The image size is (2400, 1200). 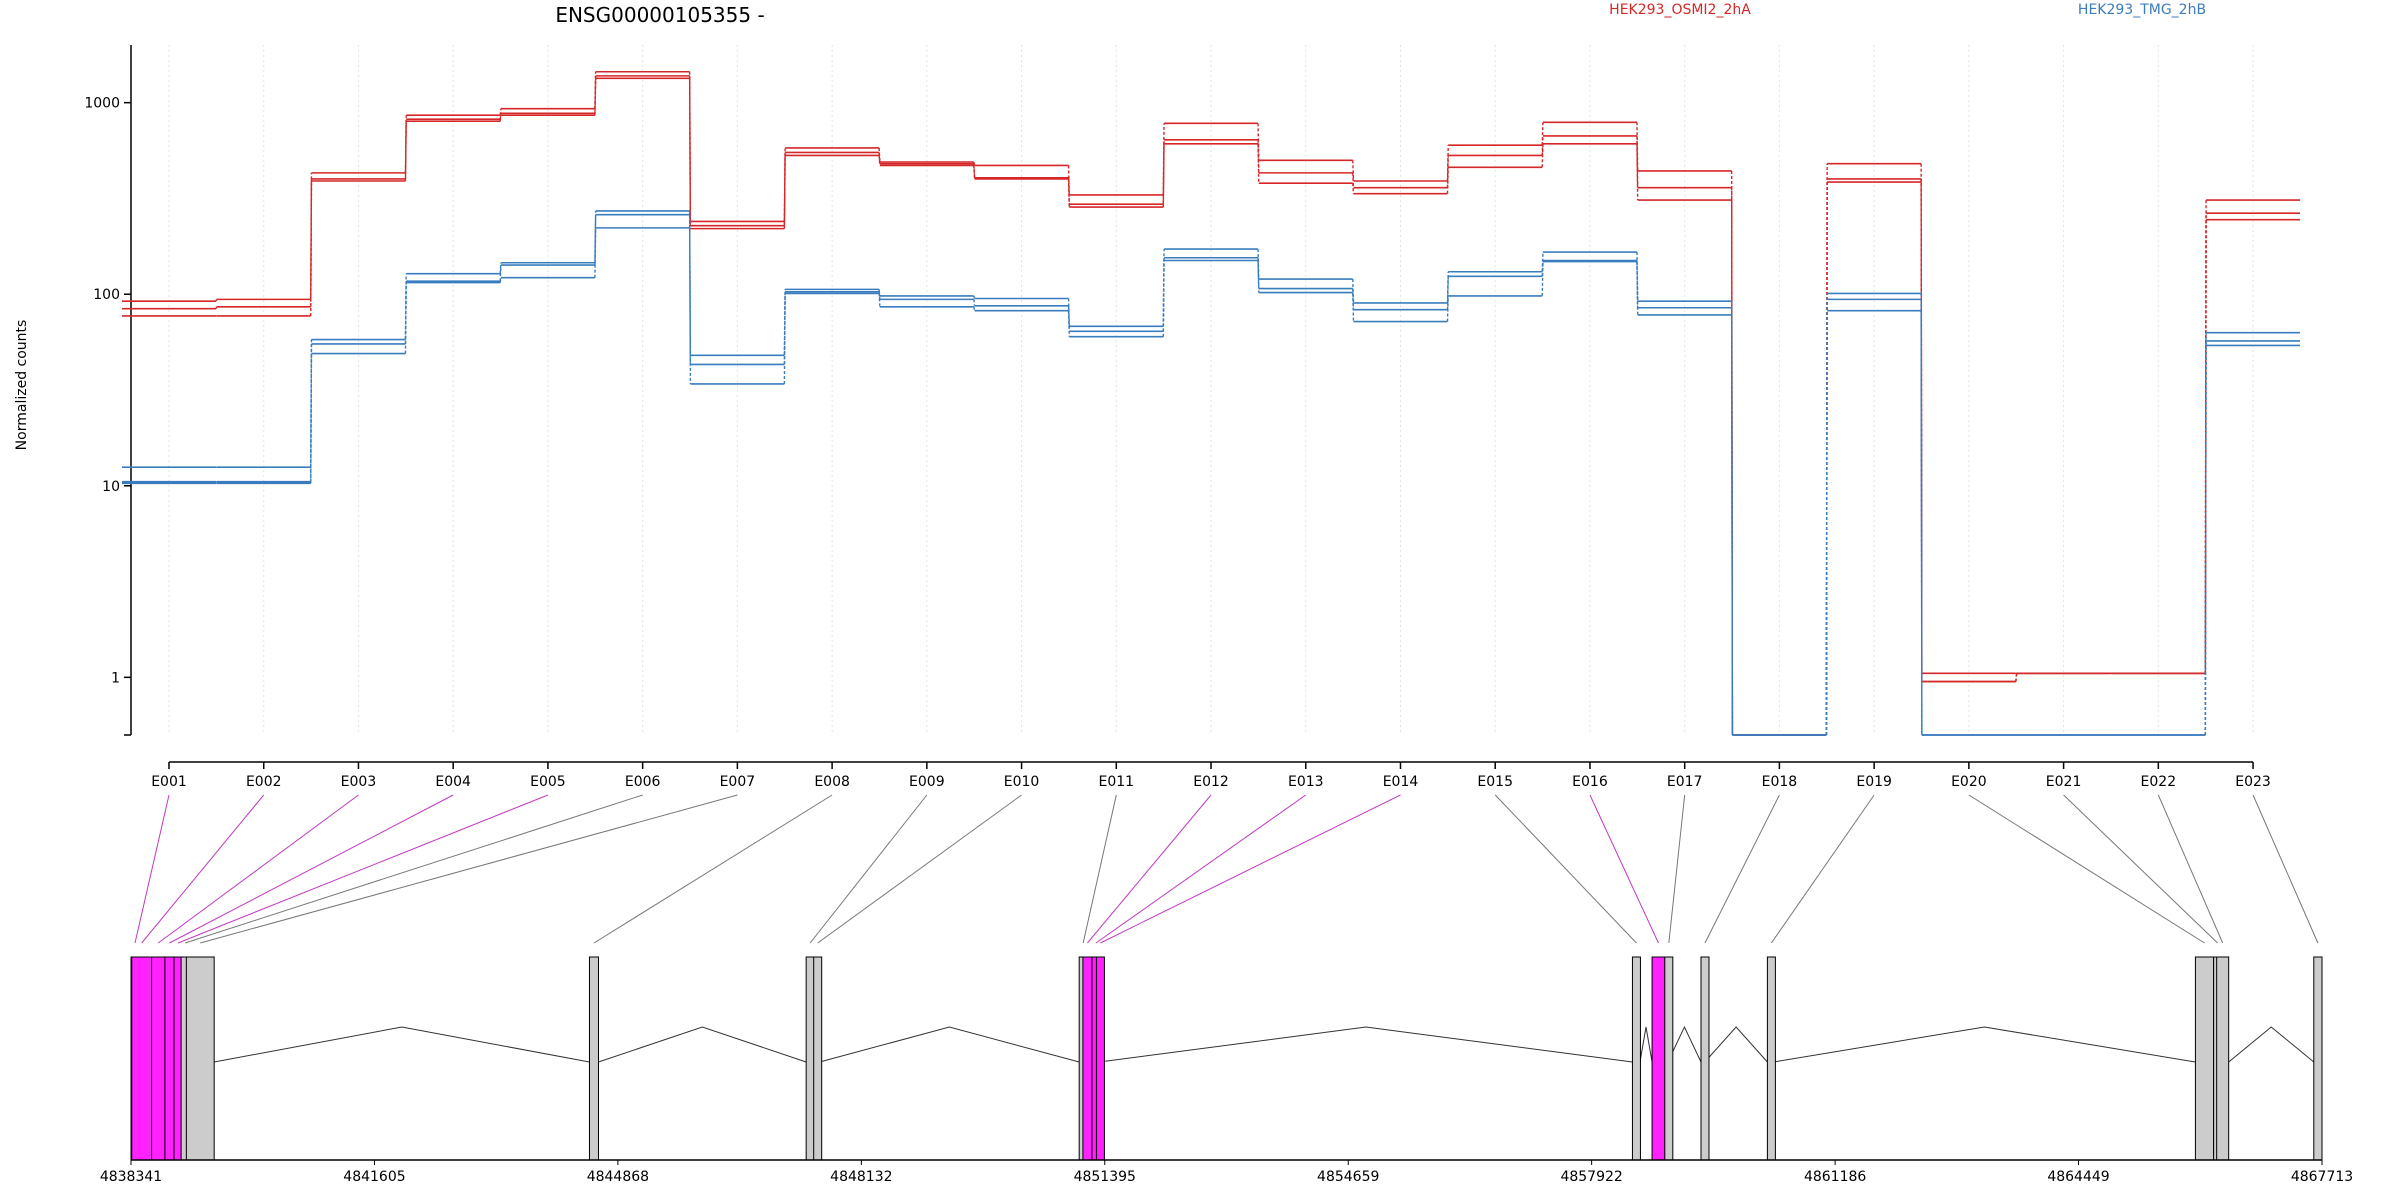 I want to click on x-tick-label: E006, so click(x=643, y=782).